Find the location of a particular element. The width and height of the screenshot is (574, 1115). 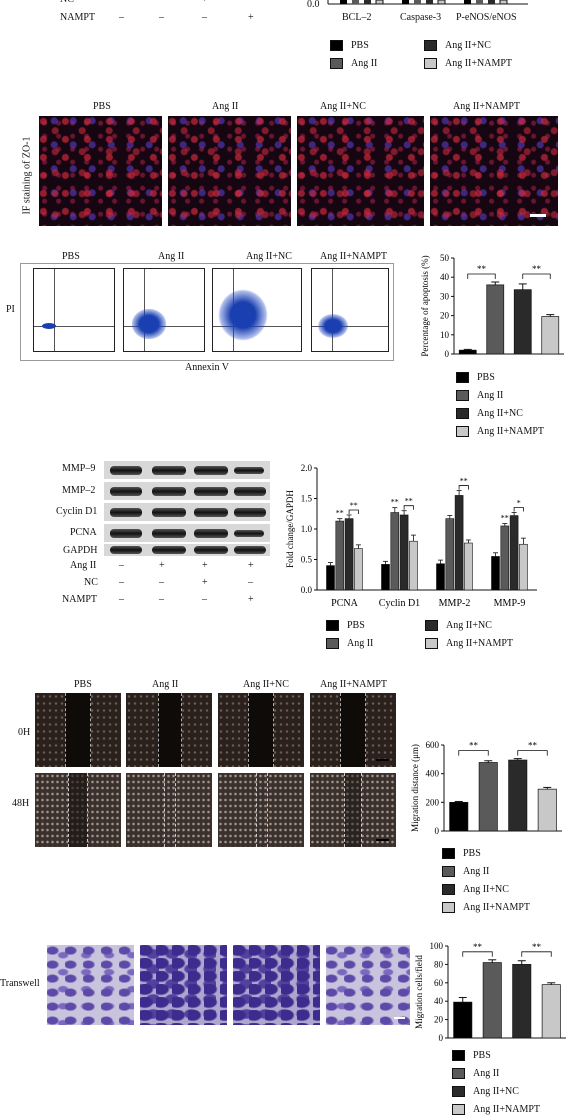

y-tick-label: 600 is located at coordinates (433, 745).